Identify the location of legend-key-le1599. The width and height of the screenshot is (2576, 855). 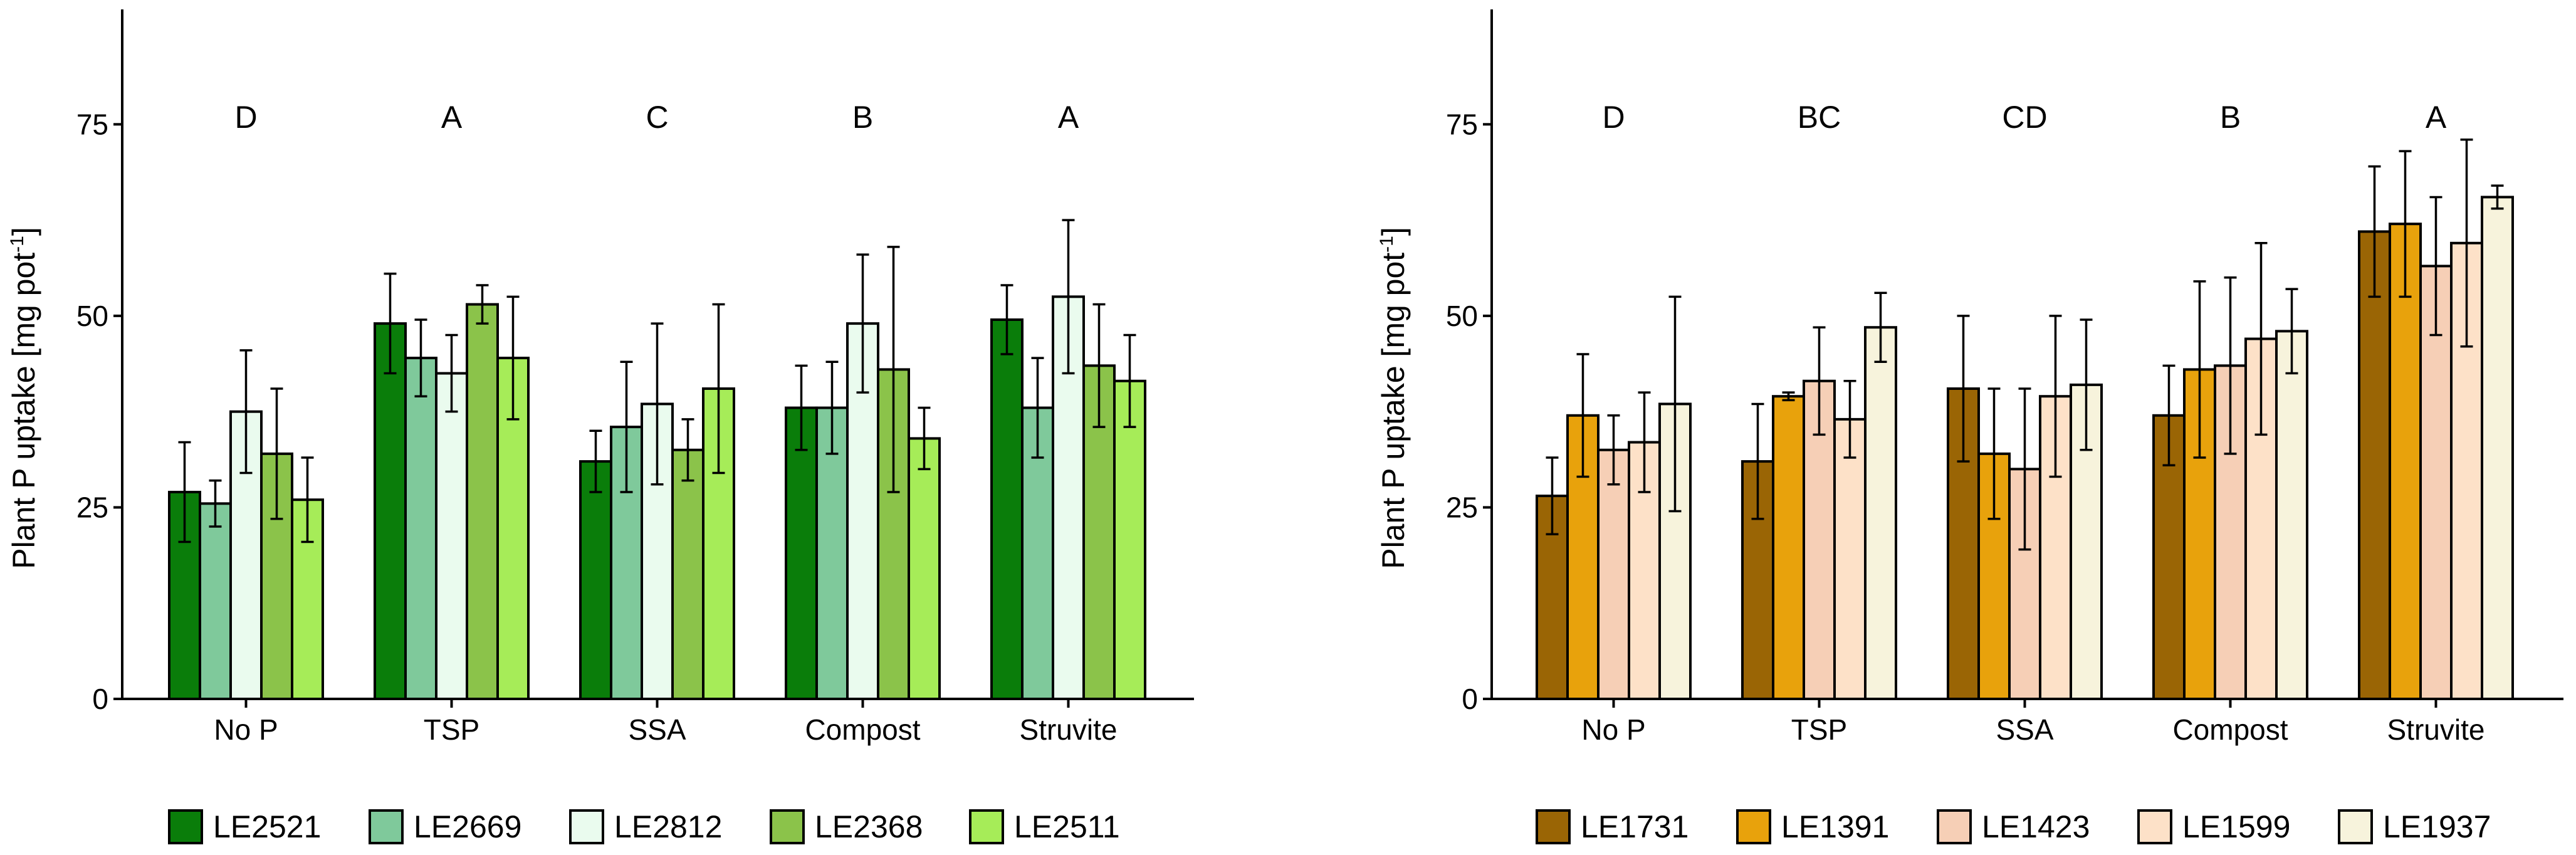
(2154, 826).